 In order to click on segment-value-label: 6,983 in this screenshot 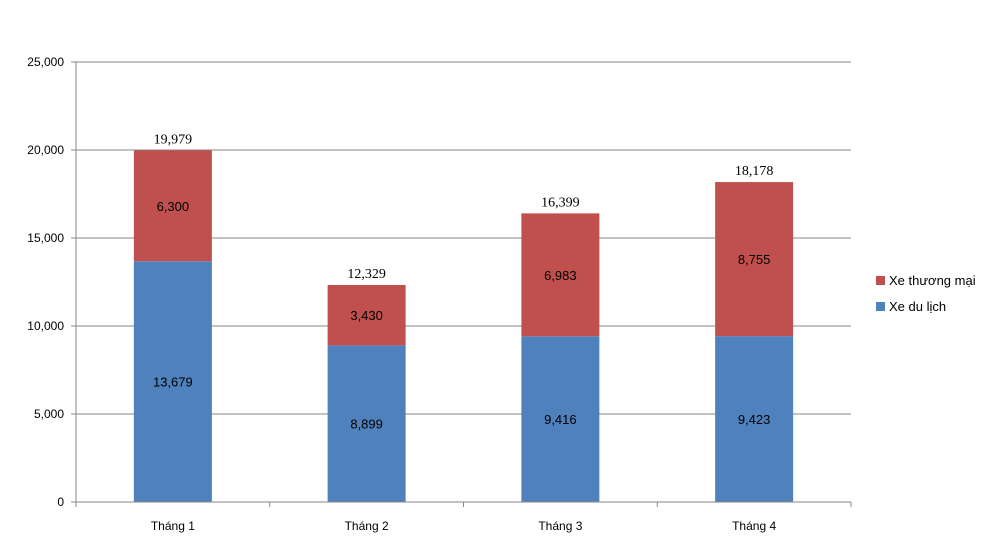, I will do `click(560, 275)`.